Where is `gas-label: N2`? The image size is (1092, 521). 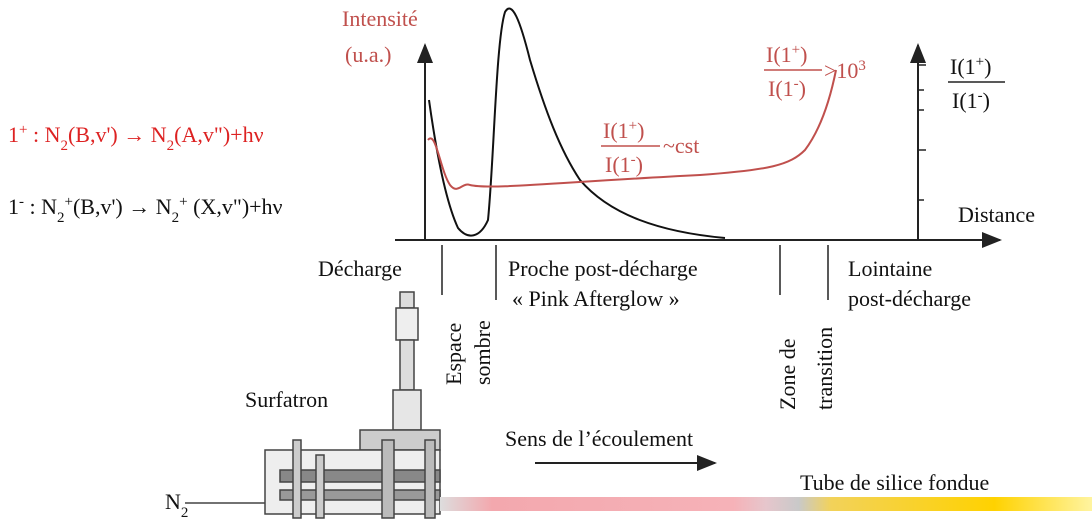 gas-label: N2 is located at coordinates (176, 505).